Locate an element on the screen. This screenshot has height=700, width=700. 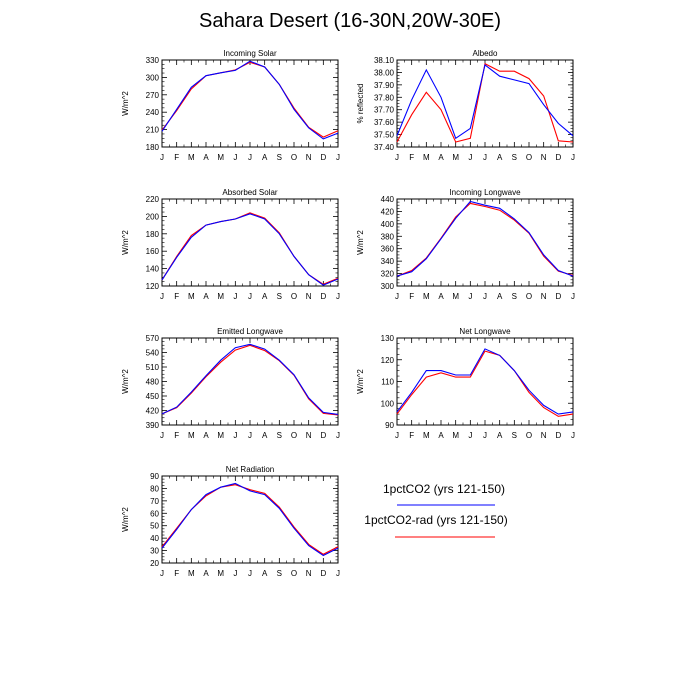
y-tick-label: 210 is located at coordinates (153, 130).